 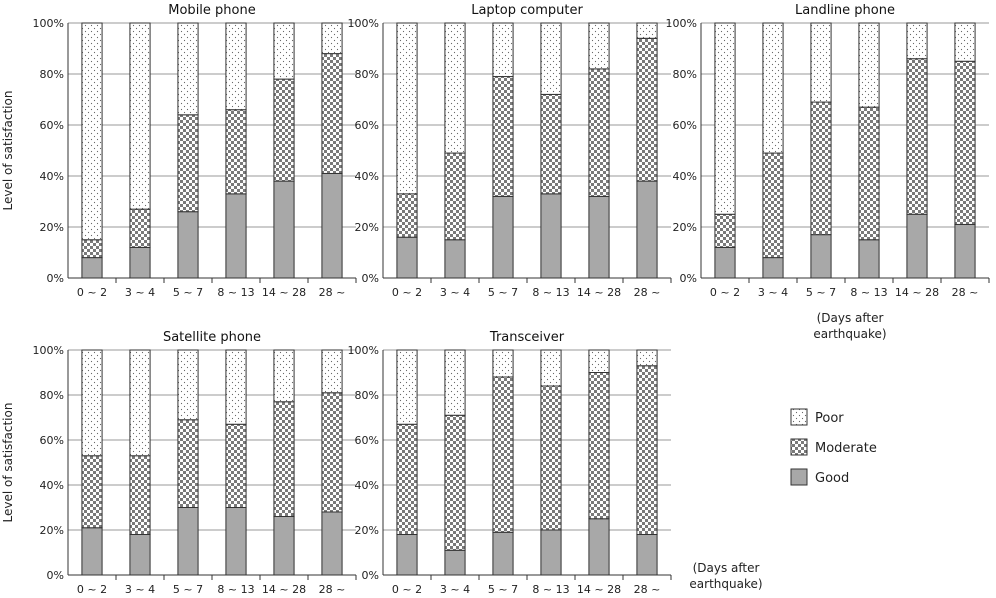 What do you see at coordinates (211, 10) in the screenshot?
I see `chart-title: Mobile phone` at bounding box center [211, 10].